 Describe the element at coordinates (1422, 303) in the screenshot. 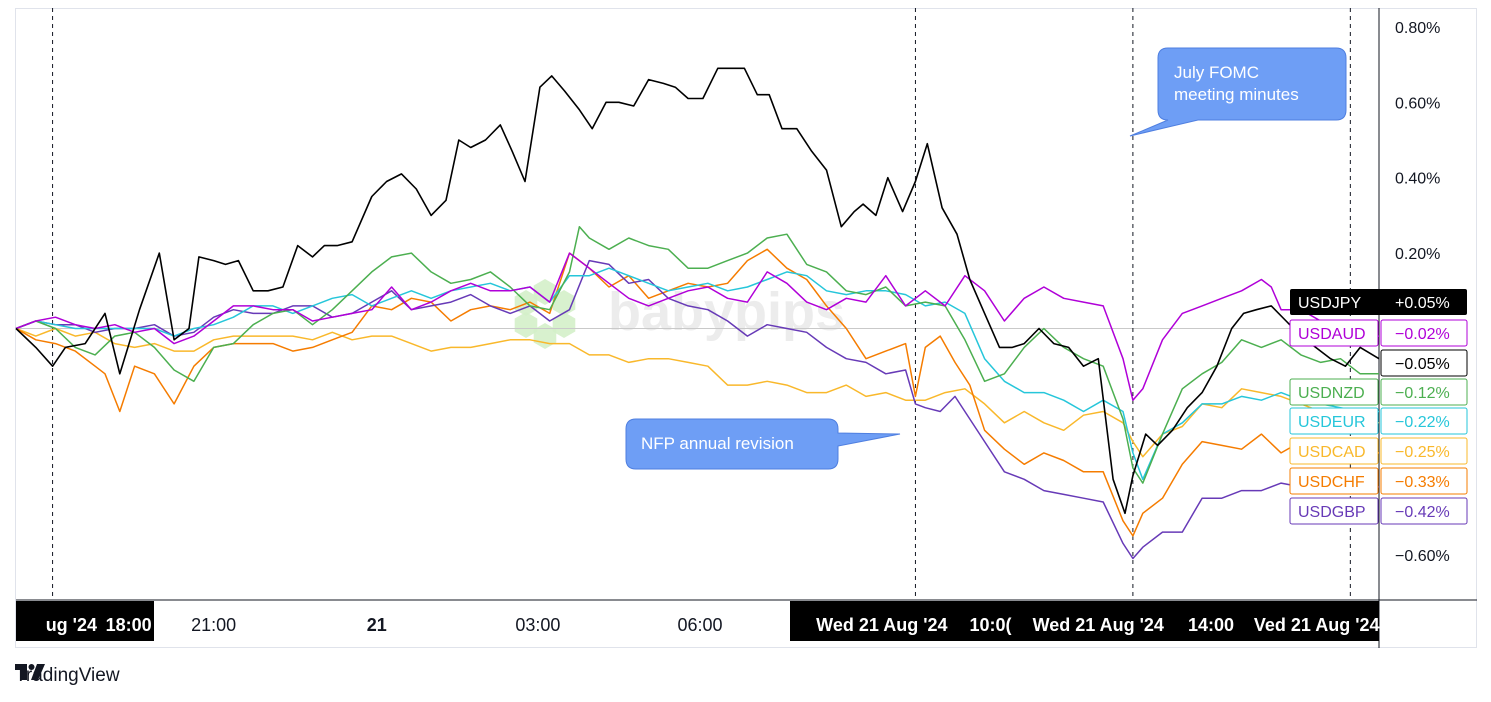

I see `price-label-value: +0.05%` at that location.